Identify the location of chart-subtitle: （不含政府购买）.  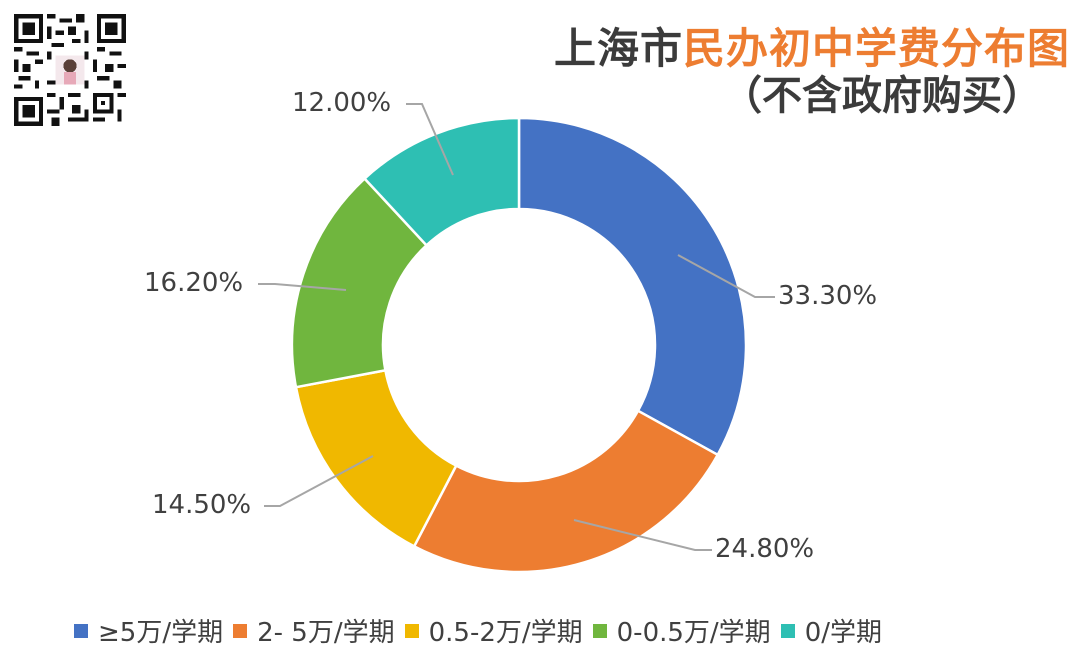
(882, 96).